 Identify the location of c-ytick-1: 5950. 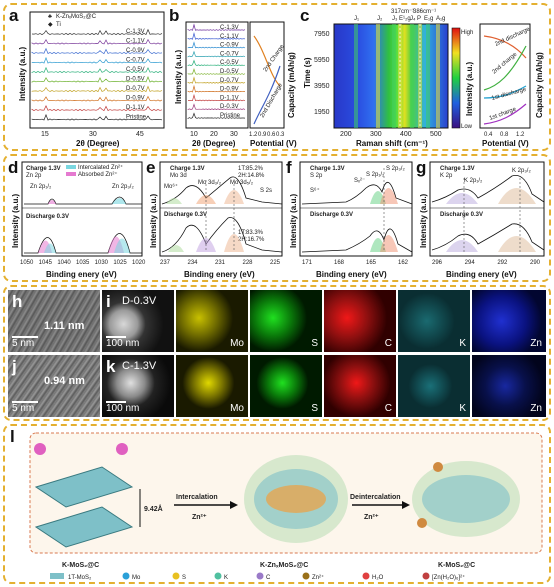
(322, 60).